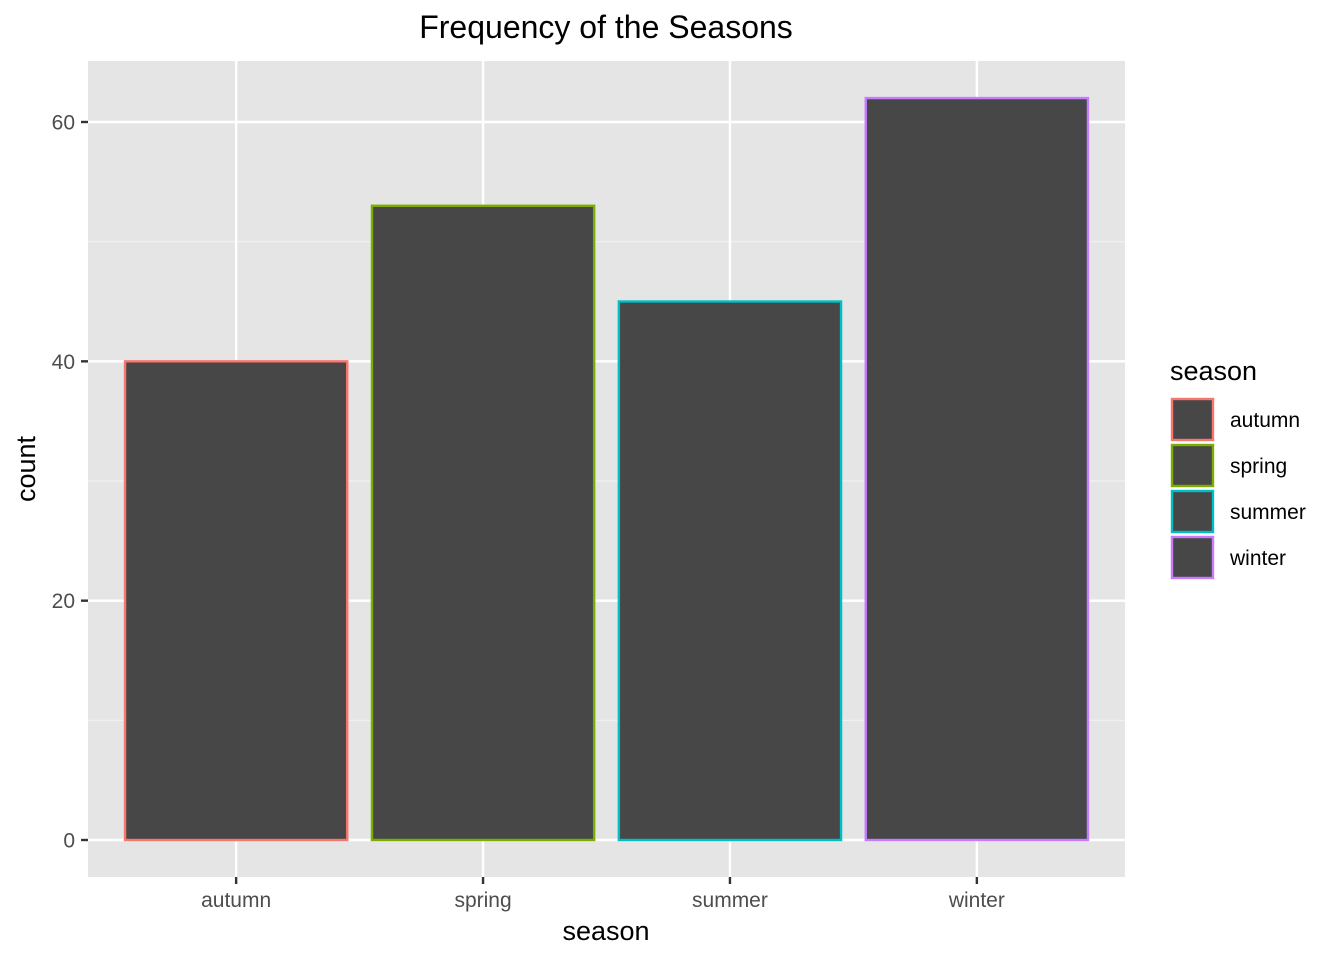  I want to click on legend-key-autumn, so click(1192, 419).